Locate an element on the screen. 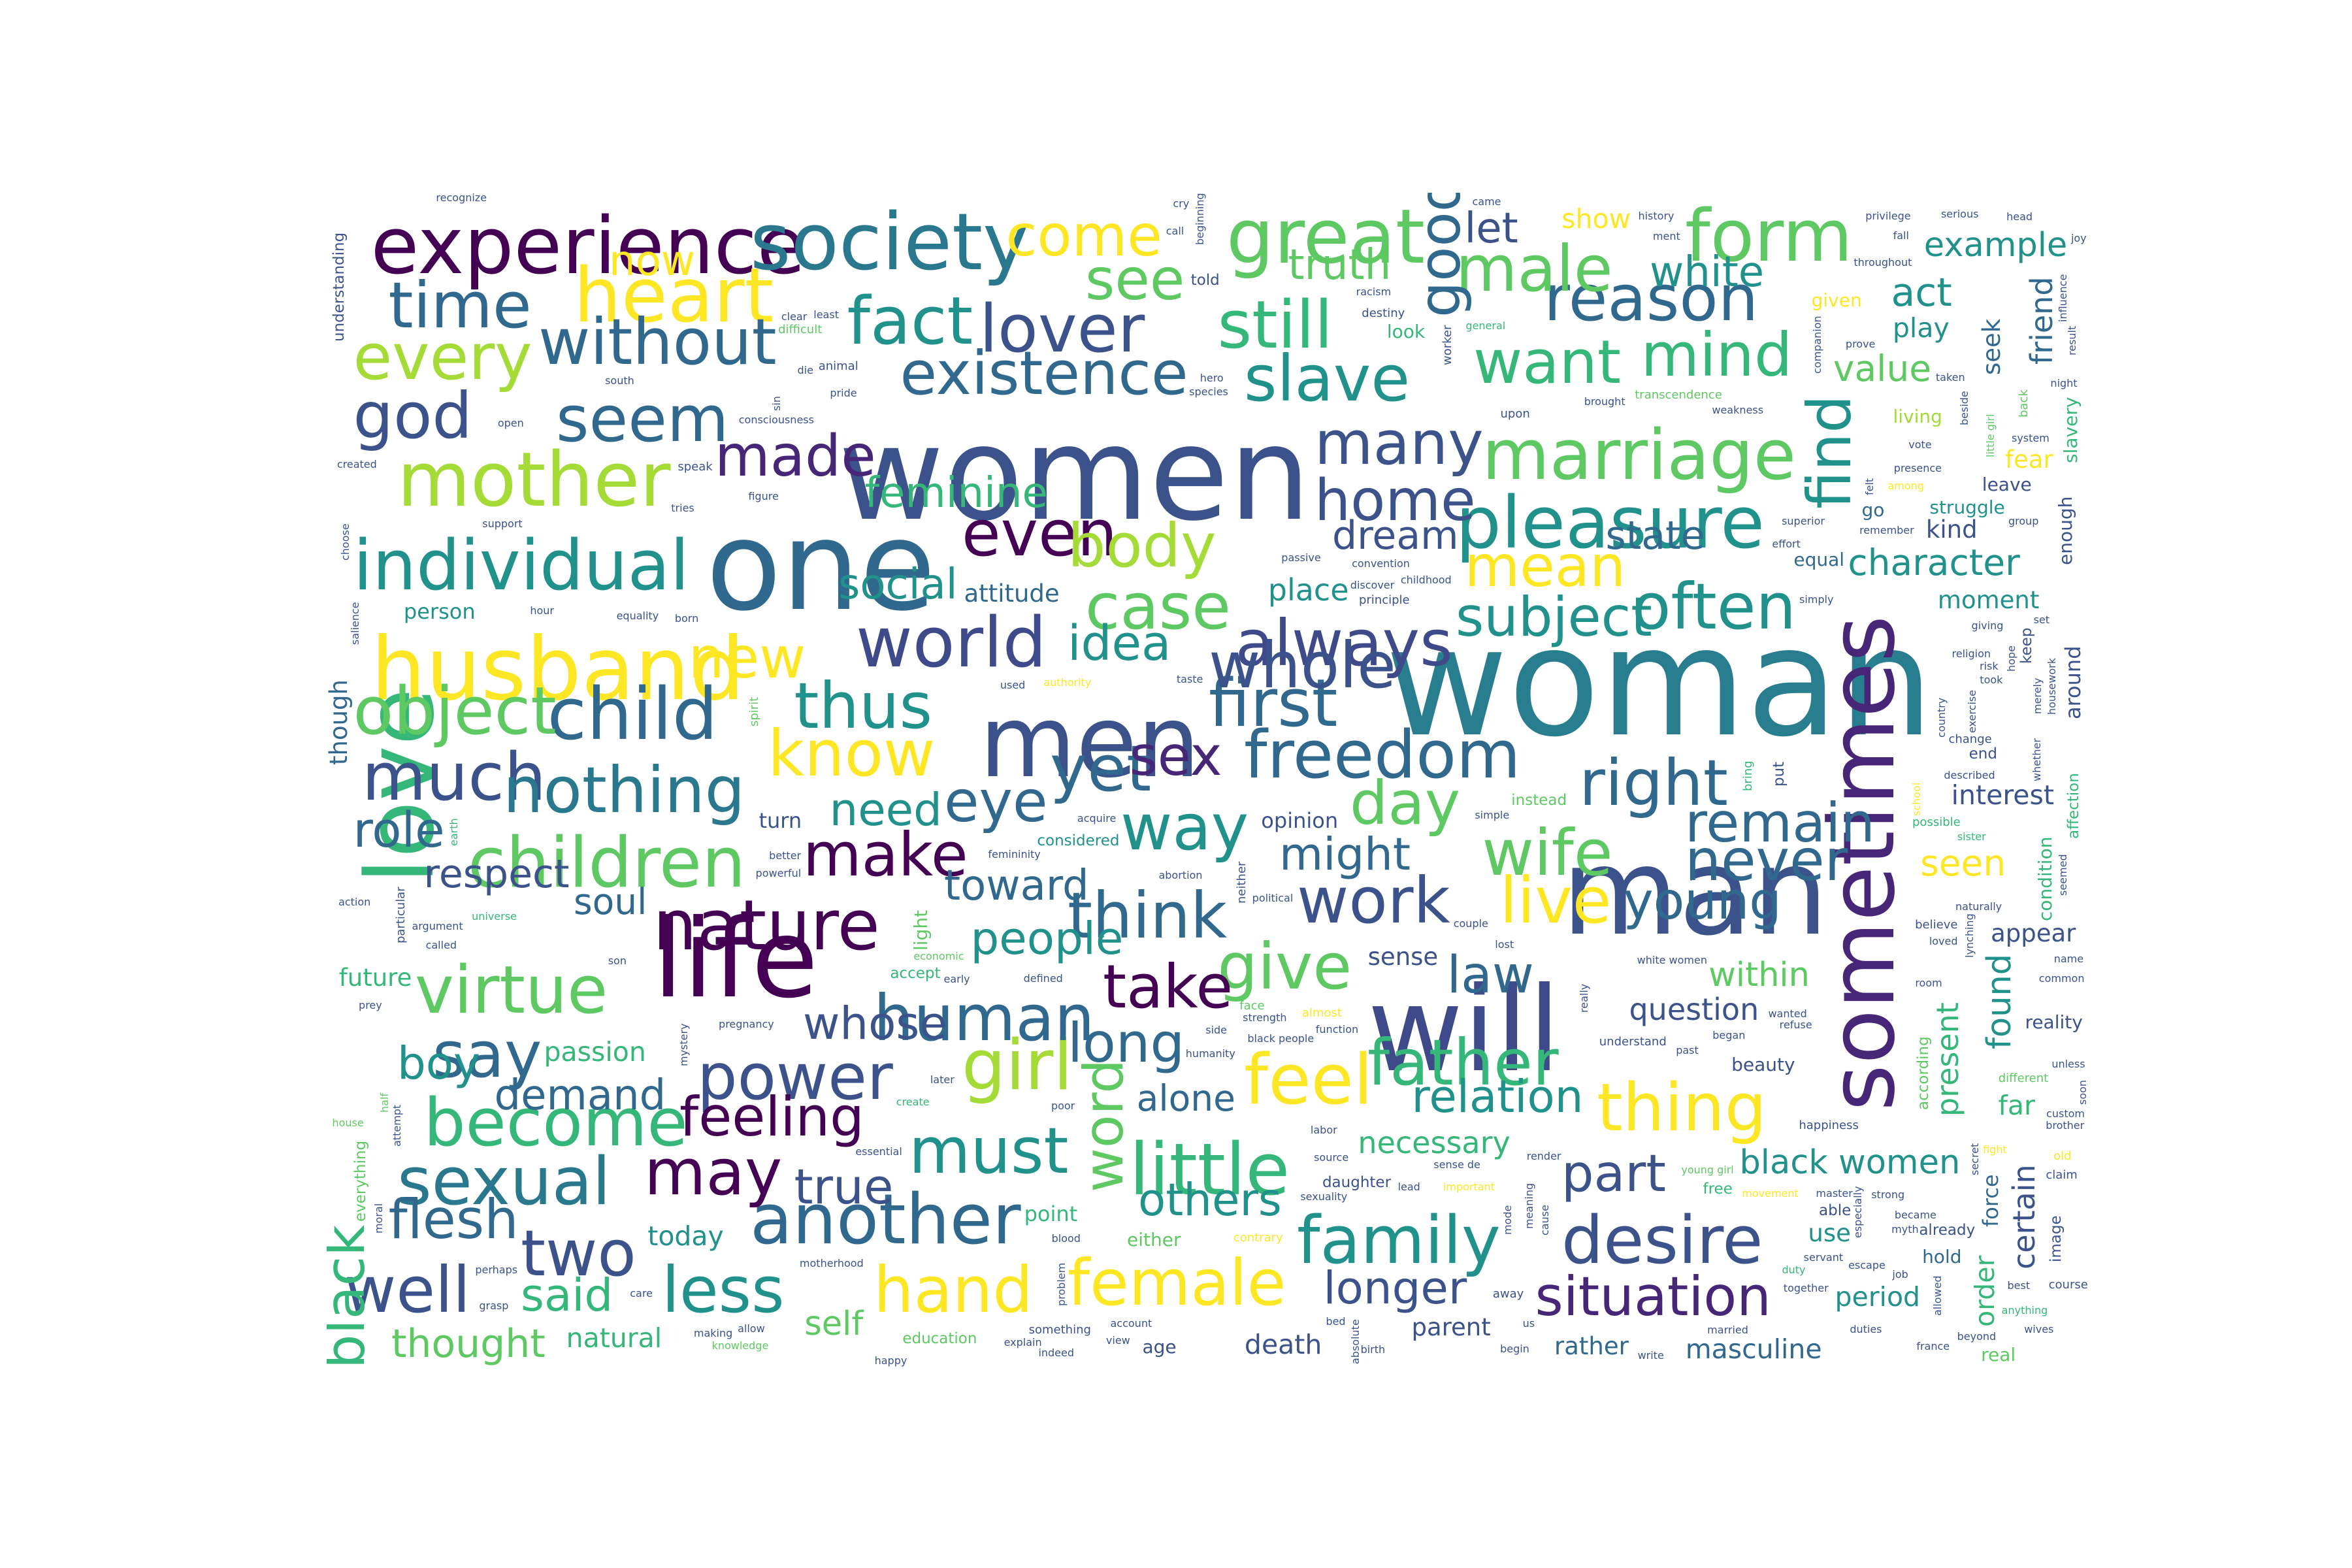  word-face: face is located at coordinates (1252, 1006).